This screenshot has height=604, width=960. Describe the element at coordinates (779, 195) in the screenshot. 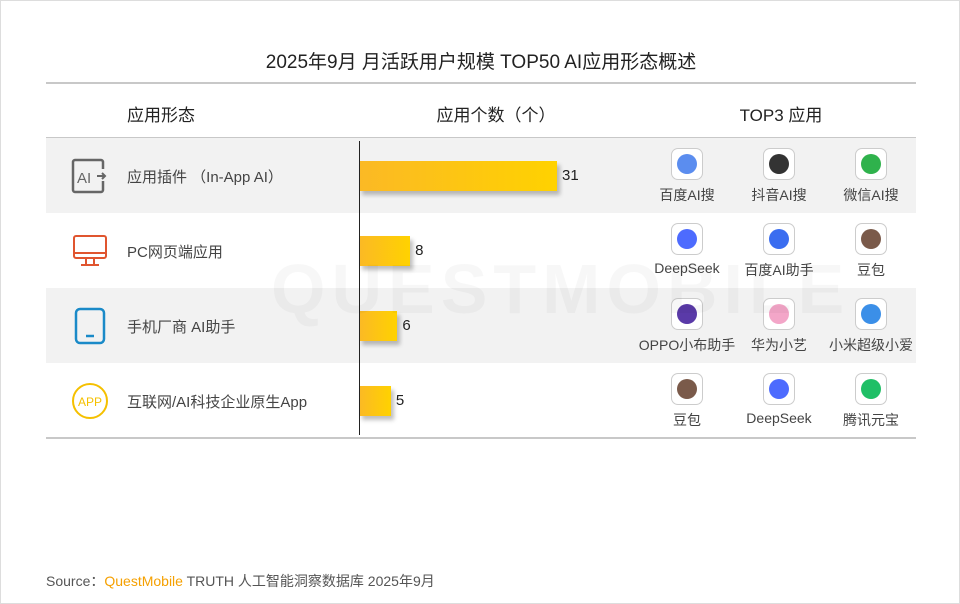

I see `app-label: 抖音AI搜` at that location.